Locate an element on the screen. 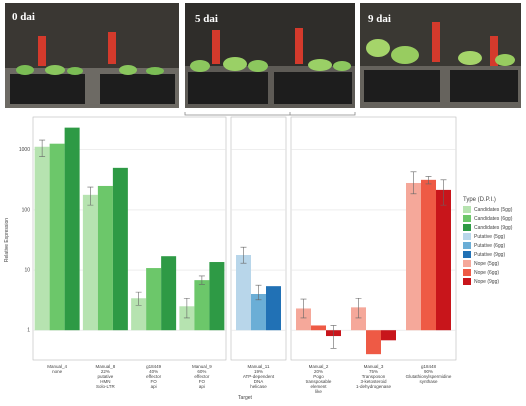  x-tick-label: Manual_8 is located at coordinates (105, 366).